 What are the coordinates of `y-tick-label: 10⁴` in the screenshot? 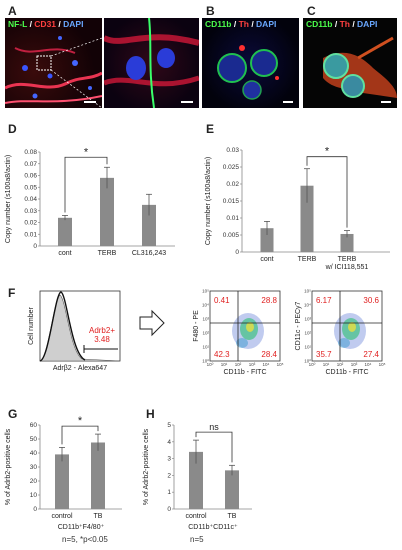 It's located at (205, 305).